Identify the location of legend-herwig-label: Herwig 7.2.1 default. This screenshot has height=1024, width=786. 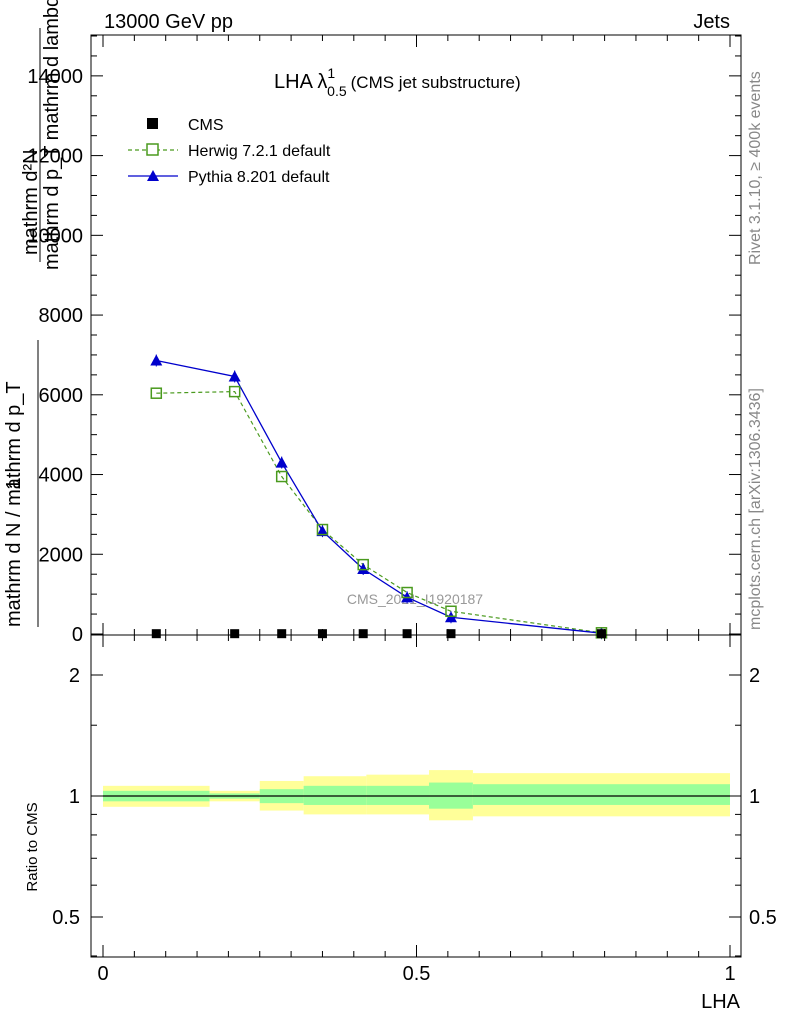
(259, 151).